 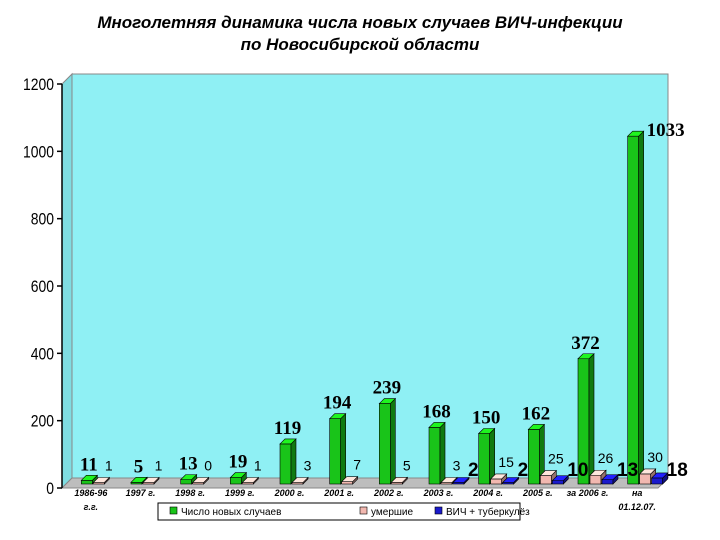 What do you see at coordinates (43, 421) in the screenshot?
I see `y-tick-label: 200` at bounding box center [43, 421].